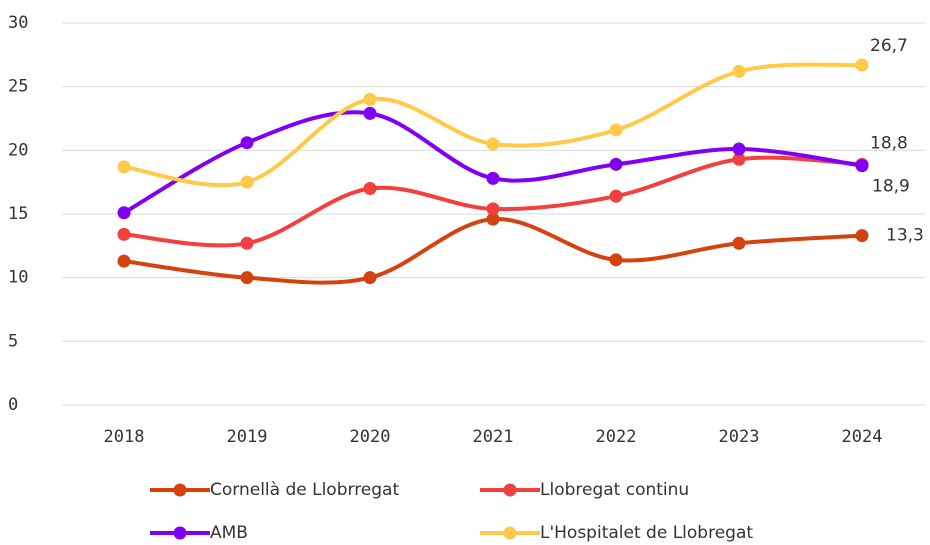 Image resolution: width=930 pixels, height=545 pixels. What do you see at coordinates (124, 437) in the screenshot?
I see `x-tick-label: 2018` at bounding box center [124, 437].